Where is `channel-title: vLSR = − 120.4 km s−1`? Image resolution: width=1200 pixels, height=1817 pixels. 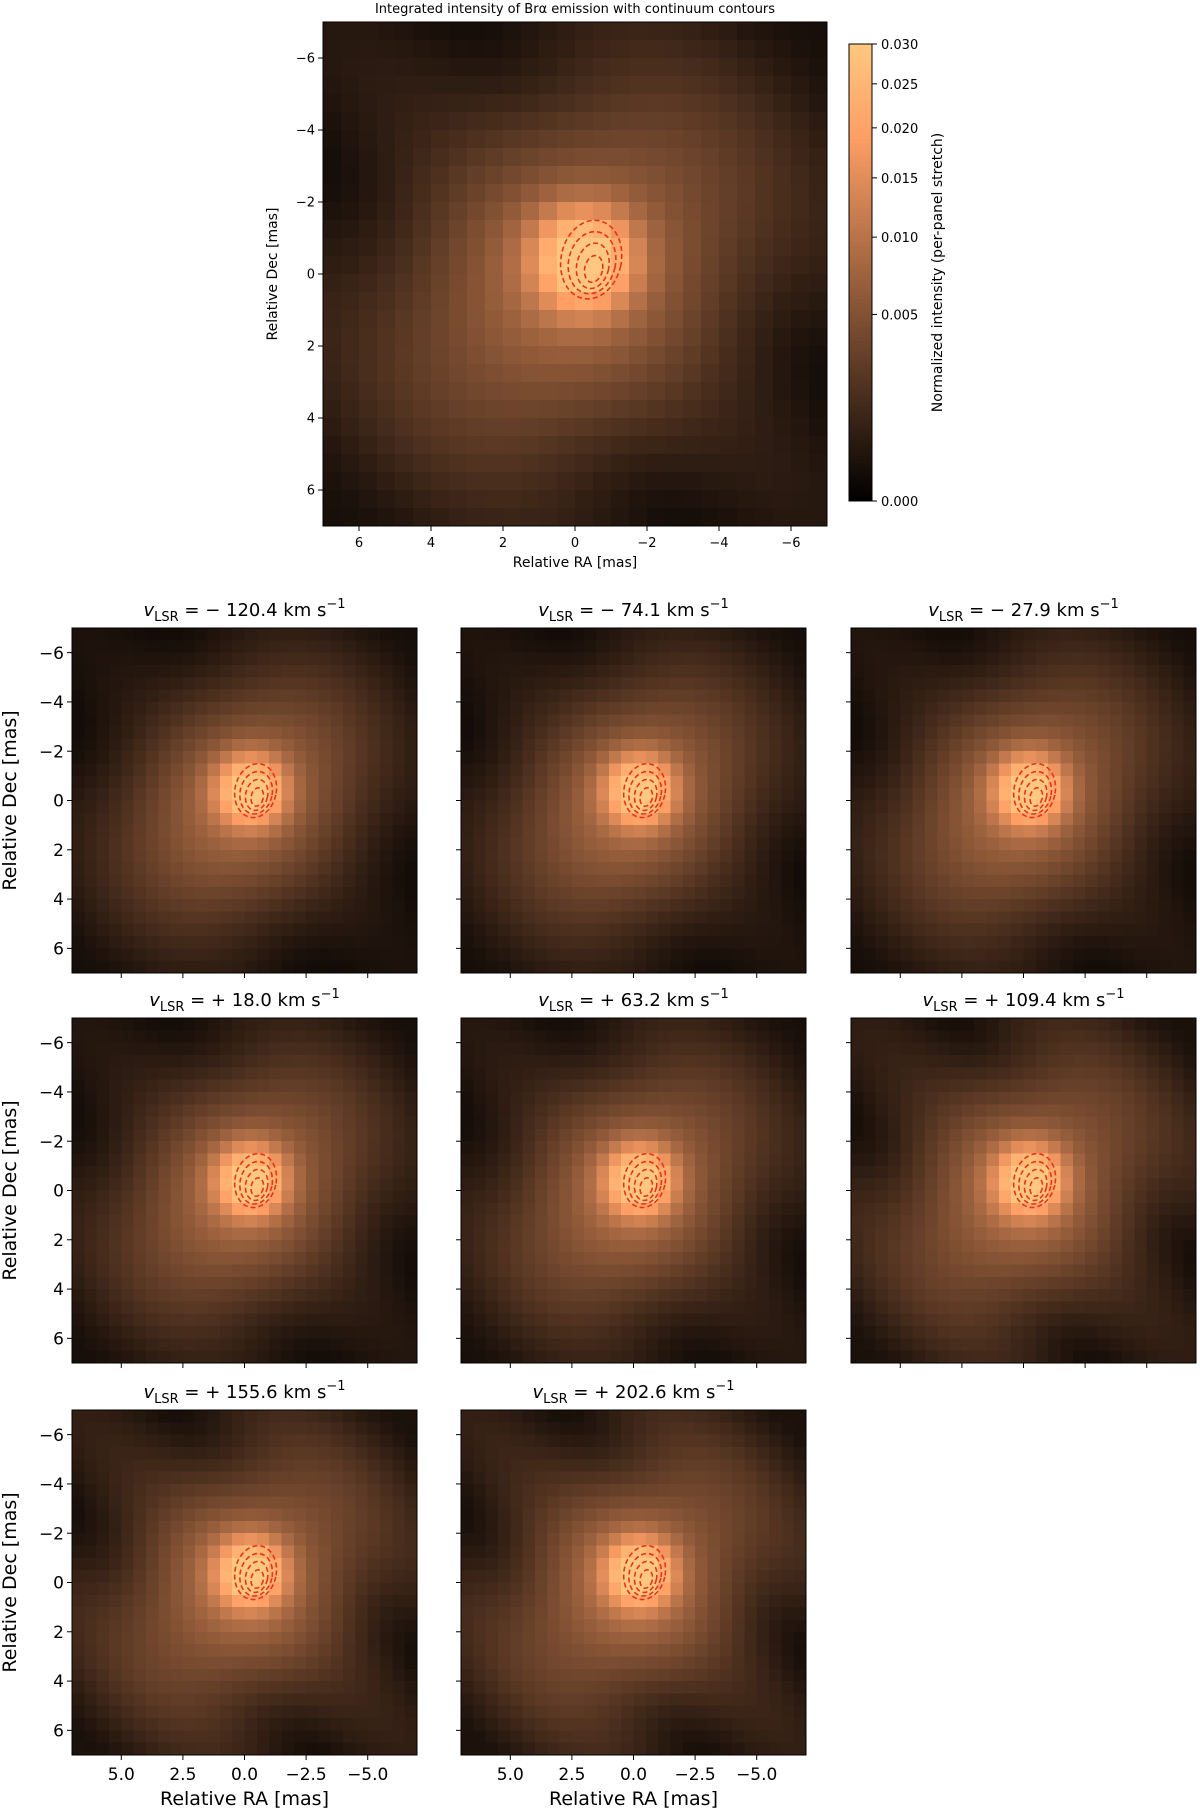 channel-title: vLSR = − 120.4 km s−1 is located at coordinates (245, 611).